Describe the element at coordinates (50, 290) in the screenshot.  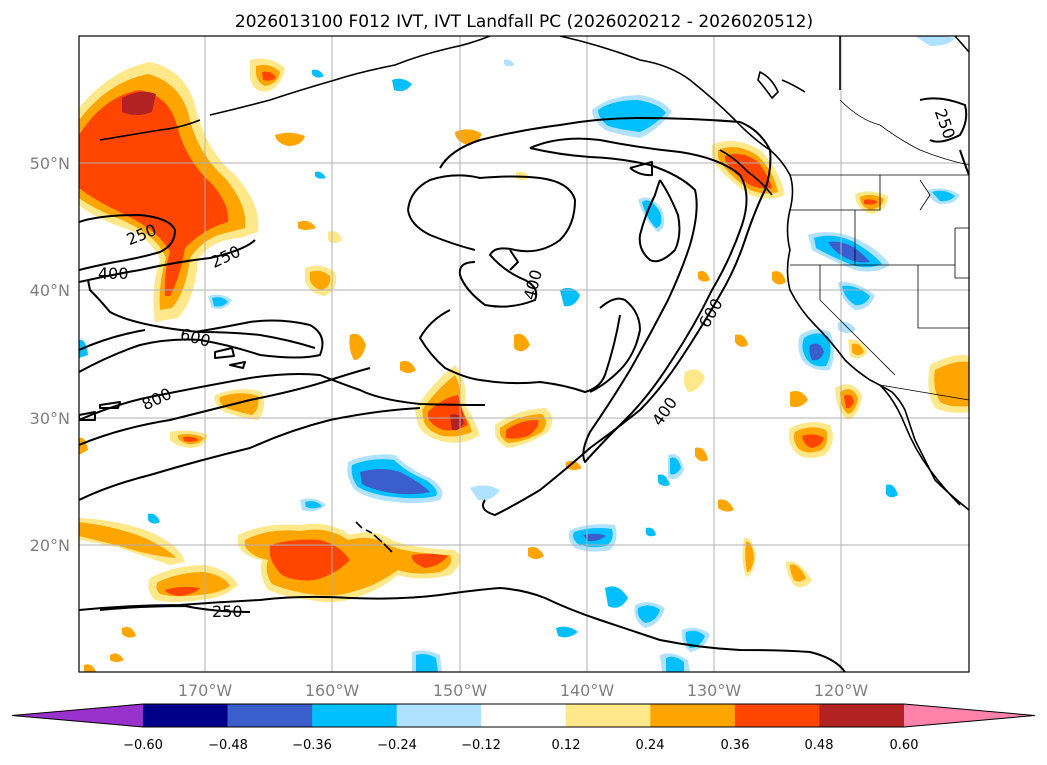
I see `lat-label: 40°N` at that location.